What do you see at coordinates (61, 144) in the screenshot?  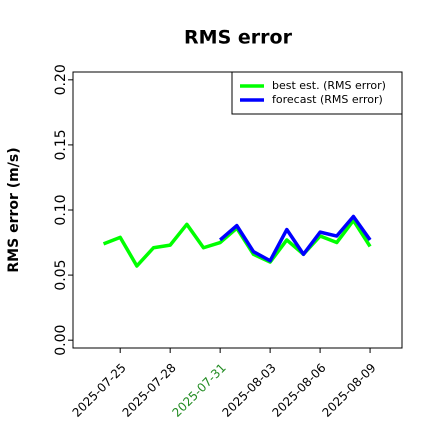 I see `y-tick-label: 0.15` at bounding box center [61, 144].